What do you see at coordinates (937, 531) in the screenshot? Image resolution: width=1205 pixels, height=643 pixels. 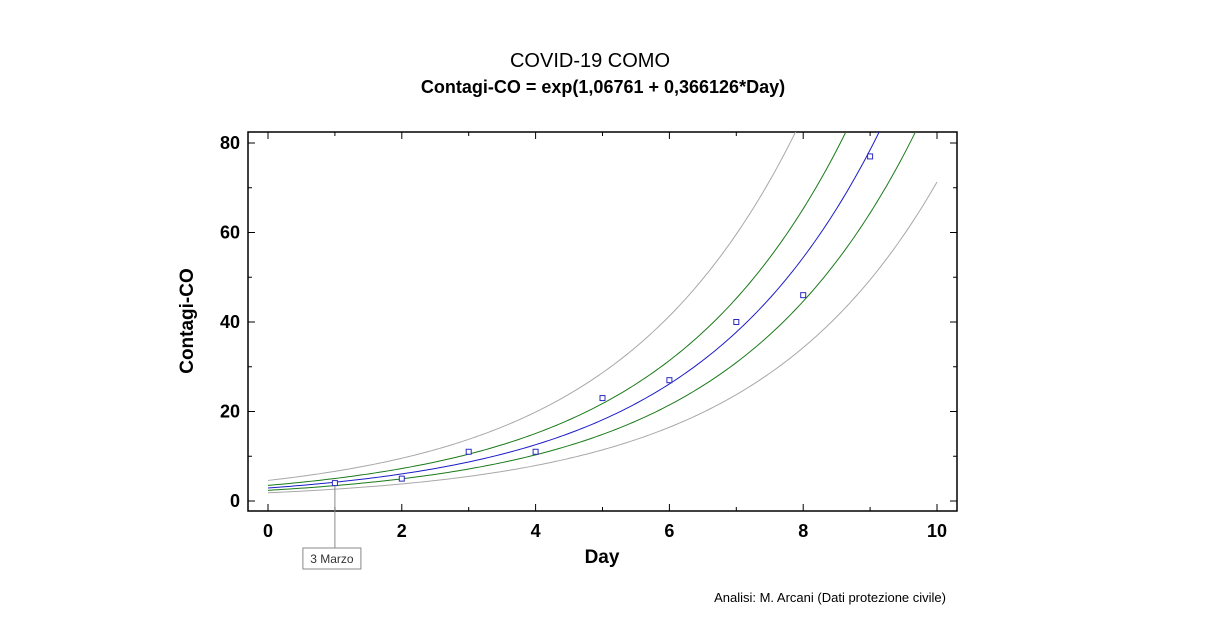 I see `x-tick-label: 10` at bounding box center [937, 531].